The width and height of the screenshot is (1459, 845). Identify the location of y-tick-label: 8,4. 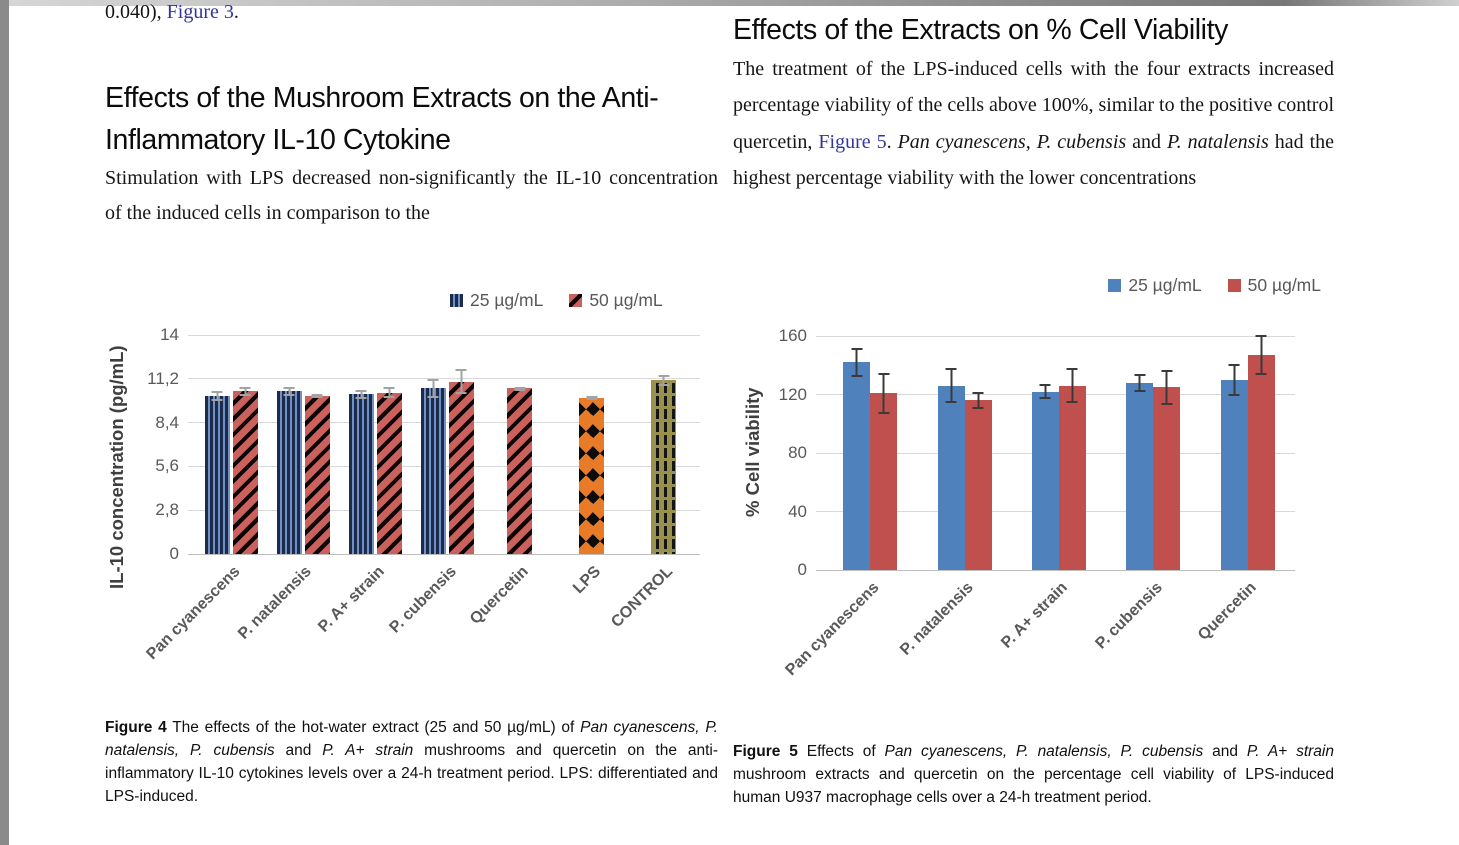
(167, 422).